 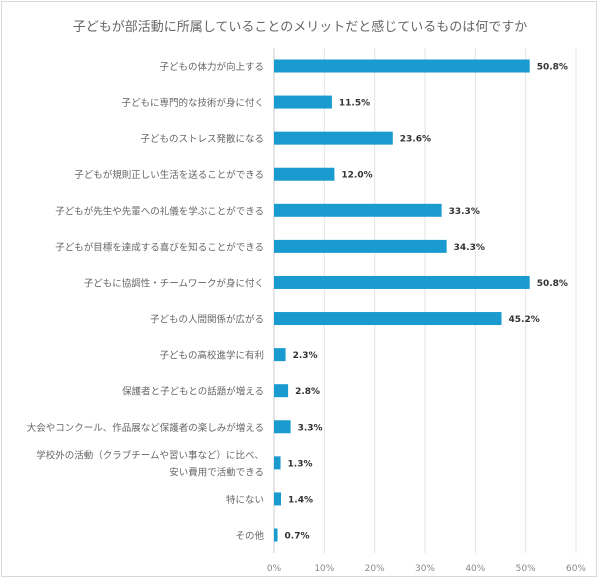 What do you see at coordinates (202, 139) in the screenshot?
I see `category-label: 子どものストレス発散になる` at bounding box center [202, 139].